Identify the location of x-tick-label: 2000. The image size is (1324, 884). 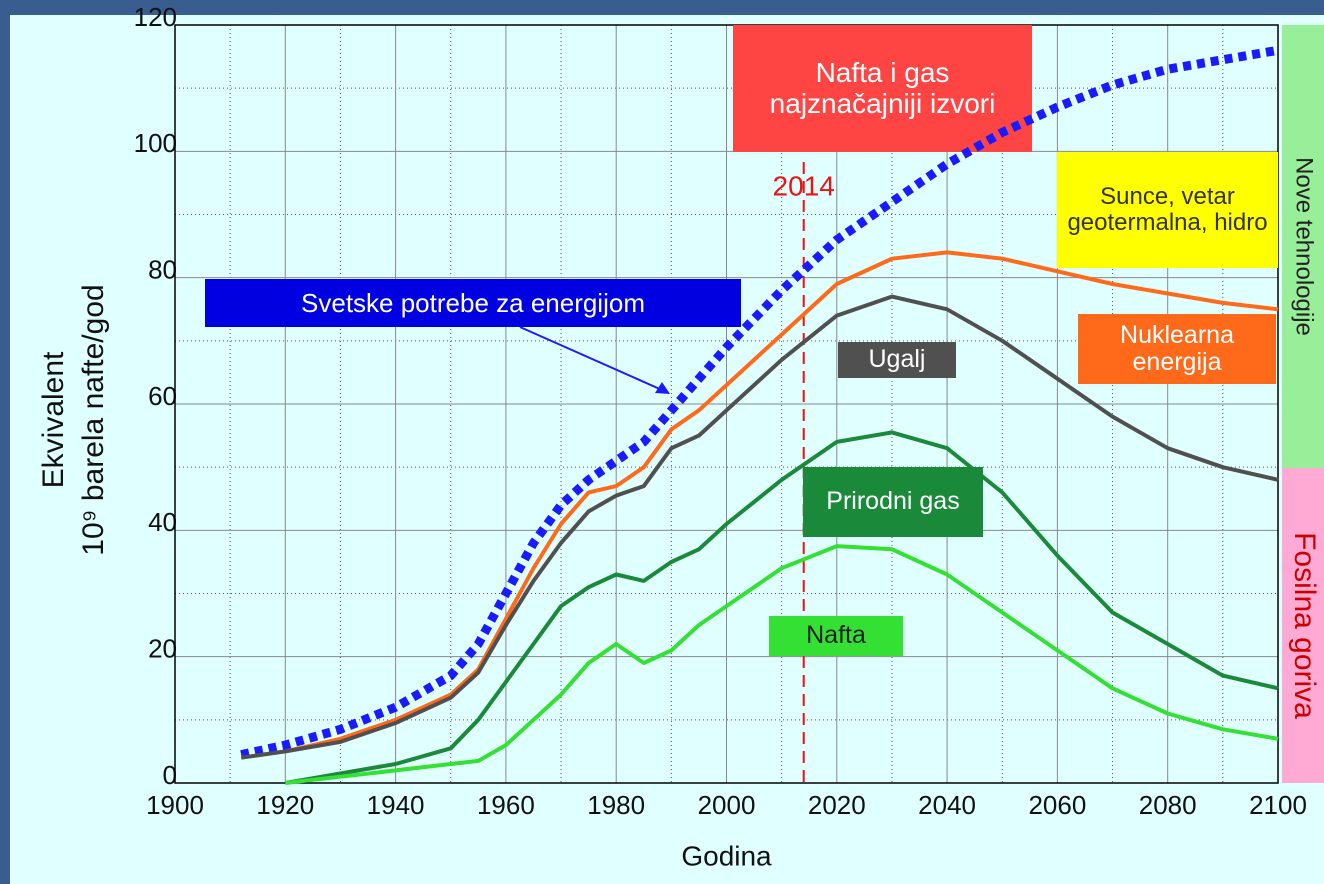
(727, 805).